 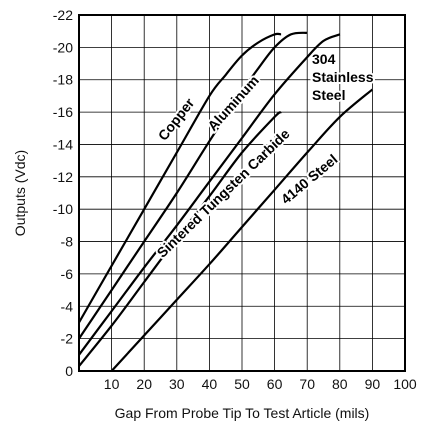 I want to click on curve-label-halo: Steel, so click(x=328, y=95).